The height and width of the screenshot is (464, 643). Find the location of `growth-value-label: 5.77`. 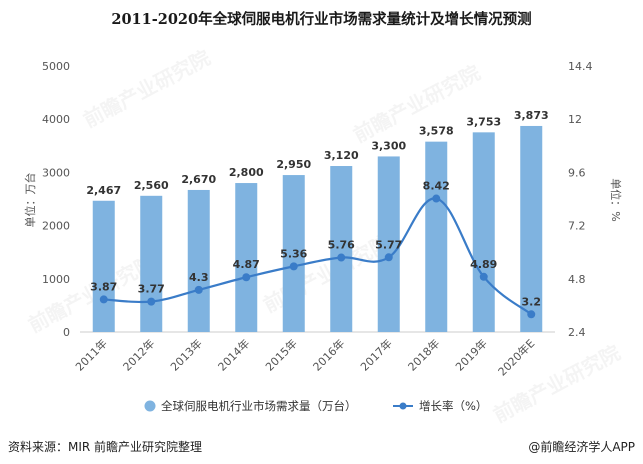

growth-value-label: 5.77 is located at coordinates (388, 244).